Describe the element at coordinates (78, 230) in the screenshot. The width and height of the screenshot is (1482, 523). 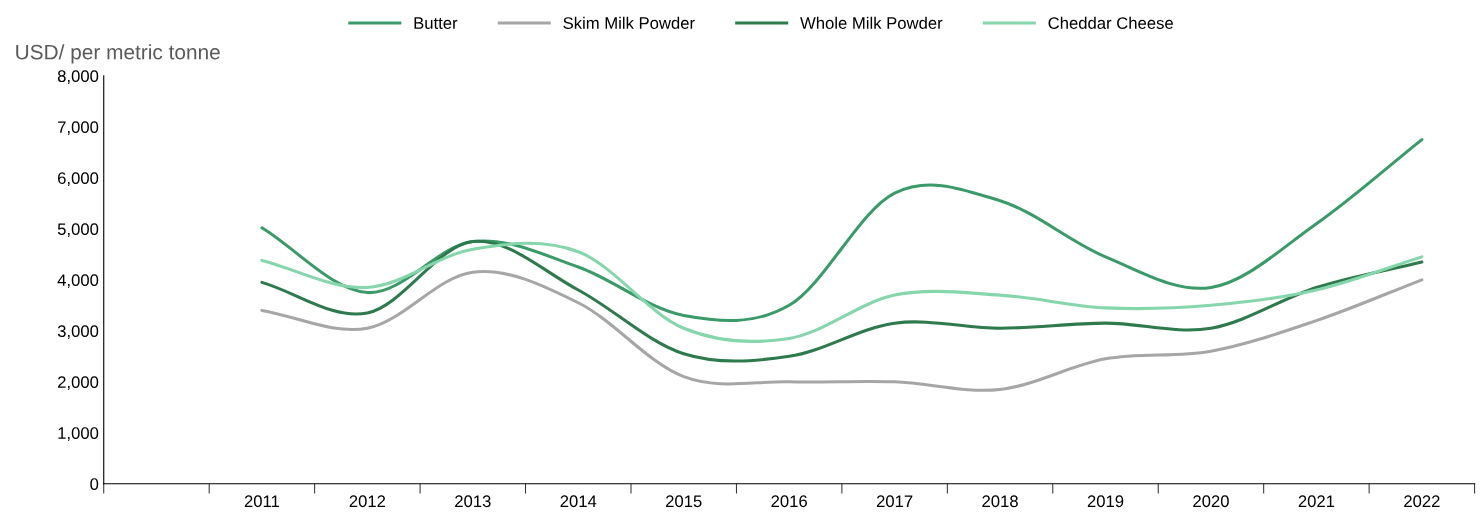
I see `y-tick-label: 5,000` at that location.